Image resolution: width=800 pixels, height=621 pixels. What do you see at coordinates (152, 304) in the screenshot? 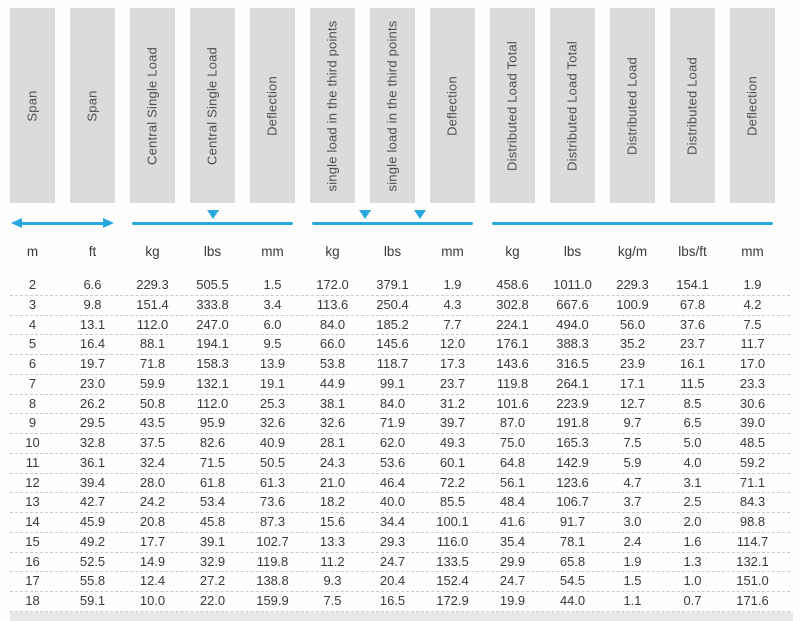
I see `table-cell: 151.4` at bounding box center [152, 304].